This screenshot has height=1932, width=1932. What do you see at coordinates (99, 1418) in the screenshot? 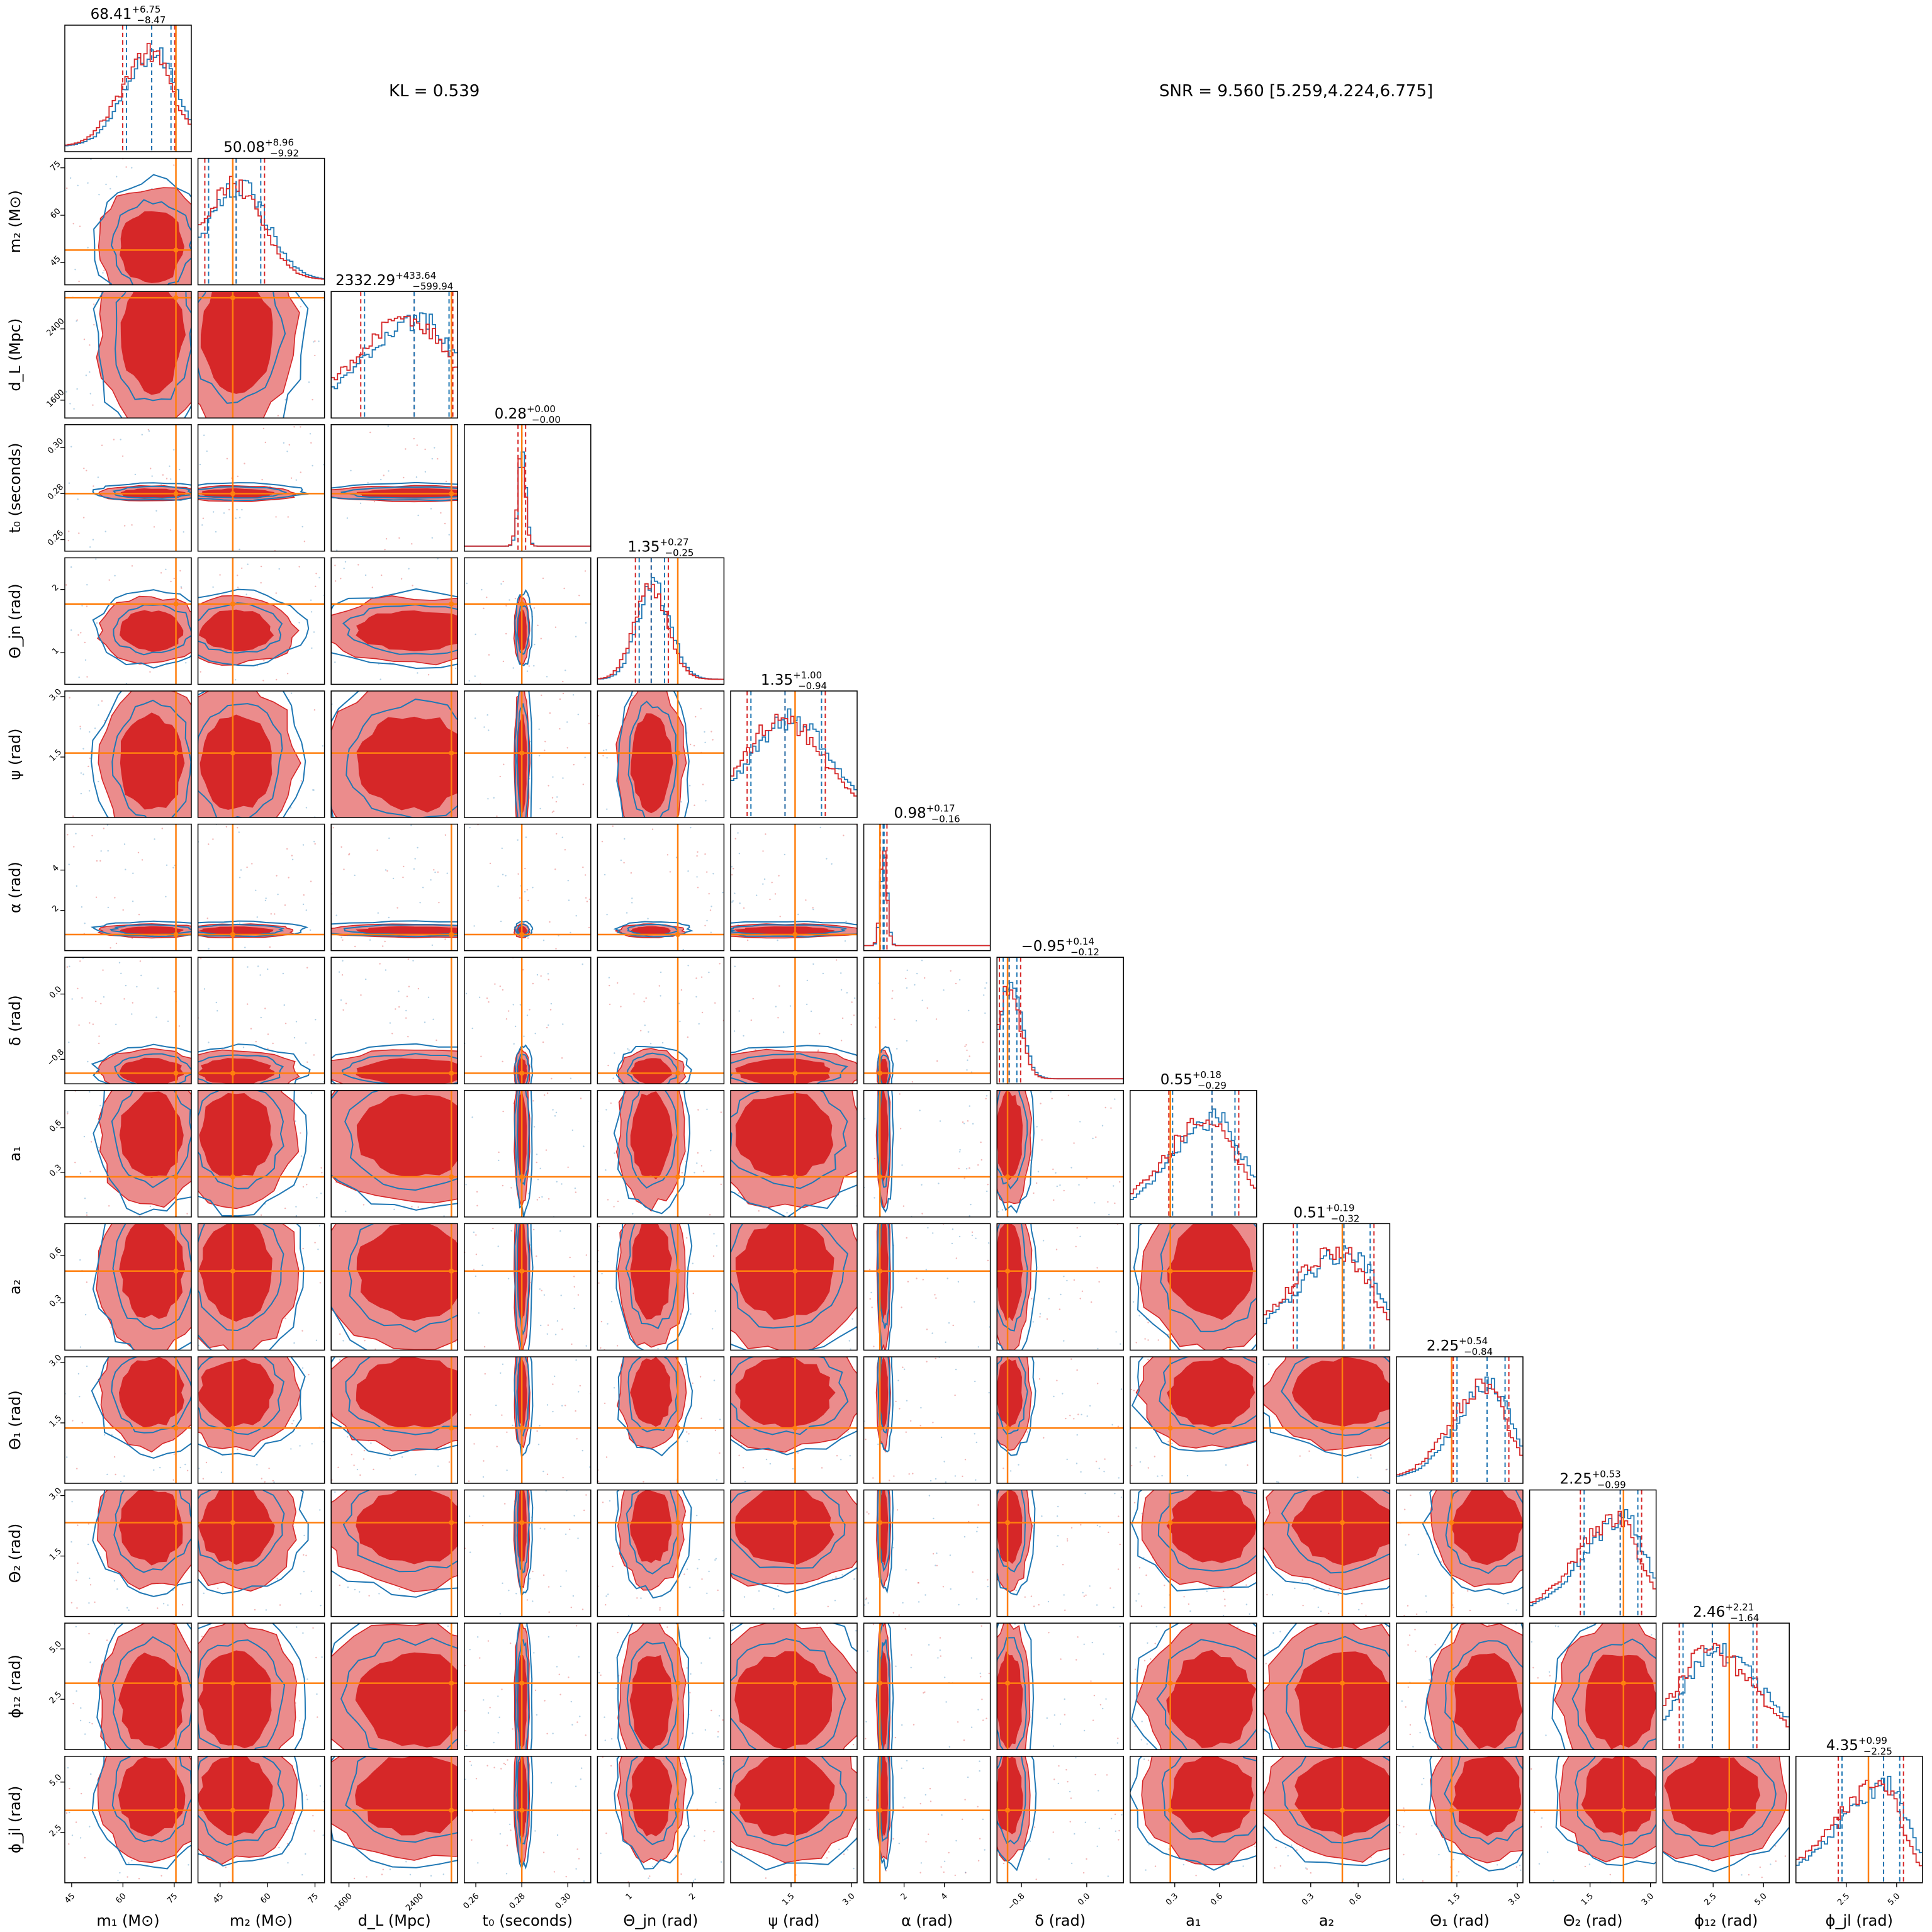
I see `contour-panel-10-0: 1.53.0Θ₁ (rad)` at bounding box center [99, 1418].